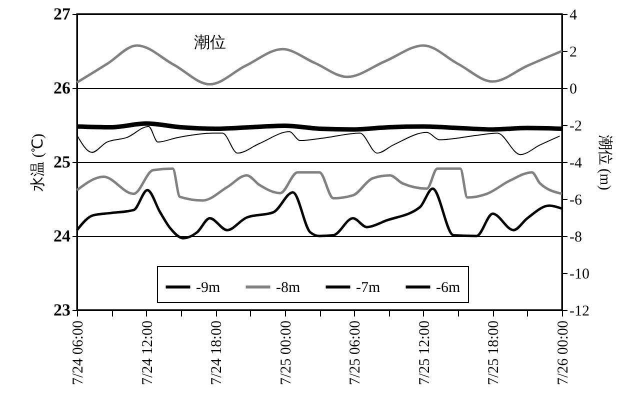 The image size is (641, 410). What do you see at coordinates (494, 353) in the screenshot?
I see `x-tick-label: 7/25 18:00` at bounding box center [494, 353].